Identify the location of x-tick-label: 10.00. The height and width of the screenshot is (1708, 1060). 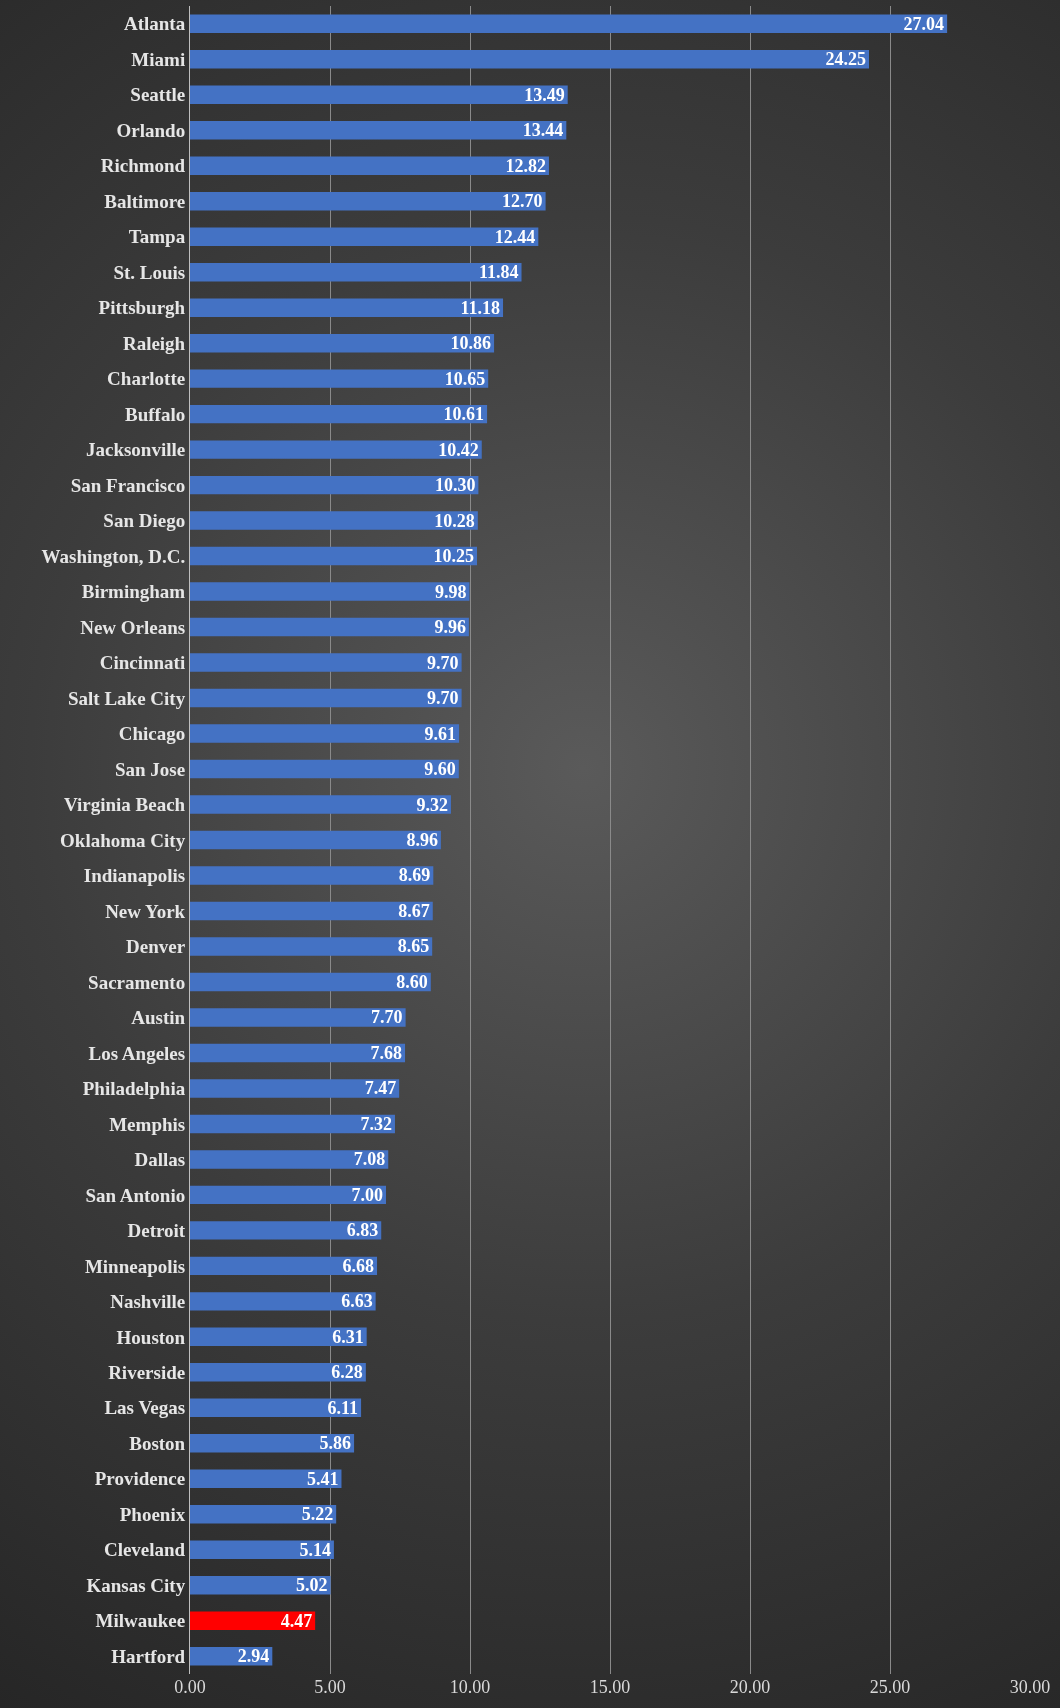
(470, 1687).